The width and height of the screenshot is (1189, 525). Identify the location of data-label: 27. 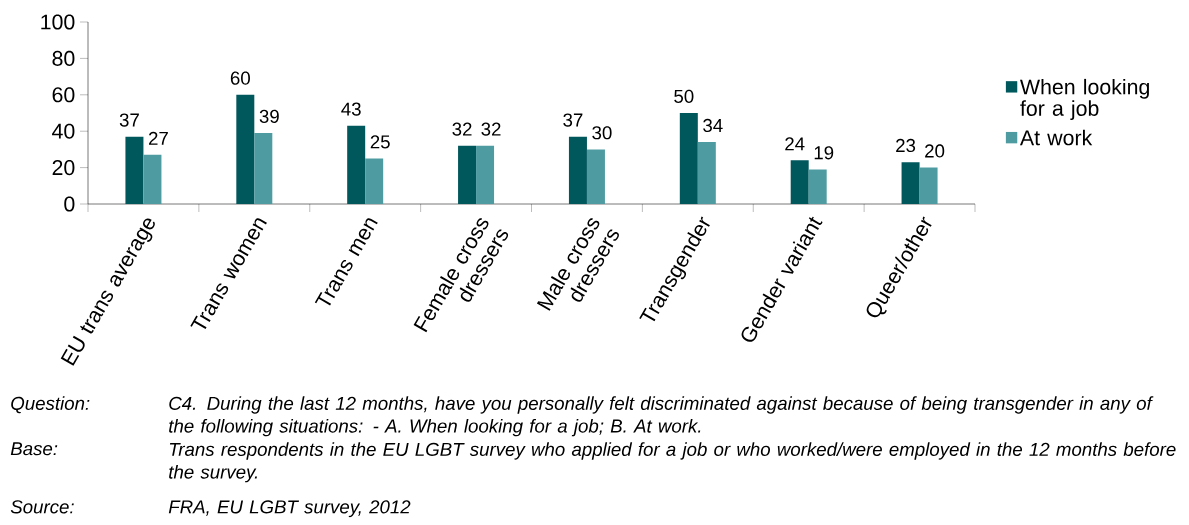
(158, 138).